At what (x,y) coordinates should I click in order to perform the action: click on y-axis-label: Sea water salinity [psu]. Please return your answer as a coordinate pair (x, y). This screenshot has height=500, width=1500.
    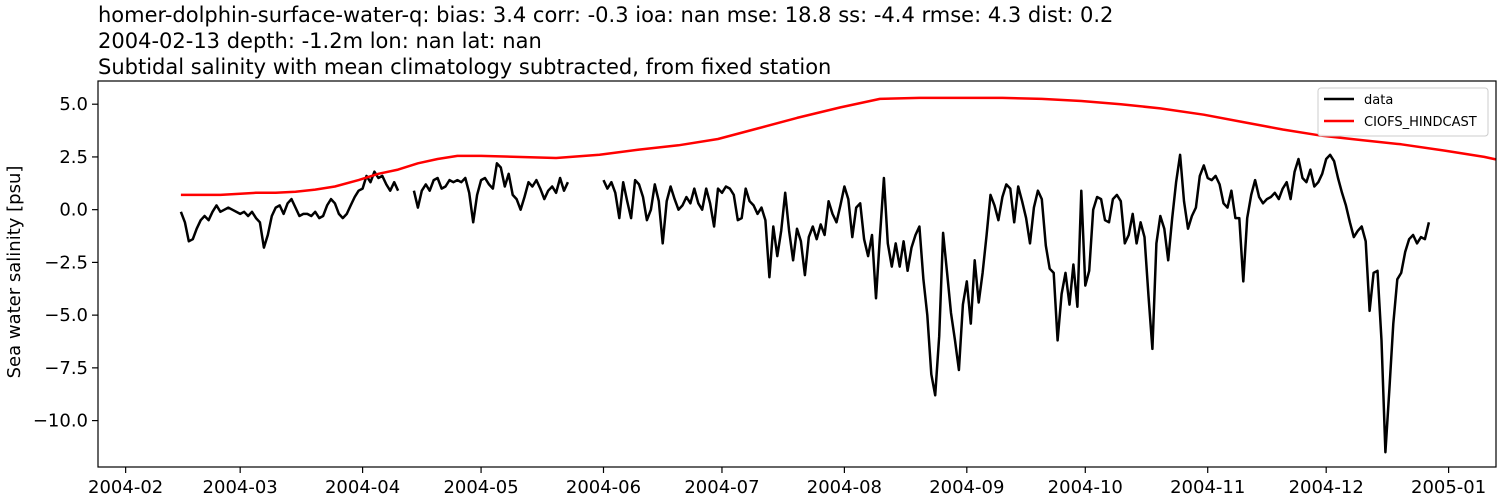
    Looking at the image, I should click on (14, 272).